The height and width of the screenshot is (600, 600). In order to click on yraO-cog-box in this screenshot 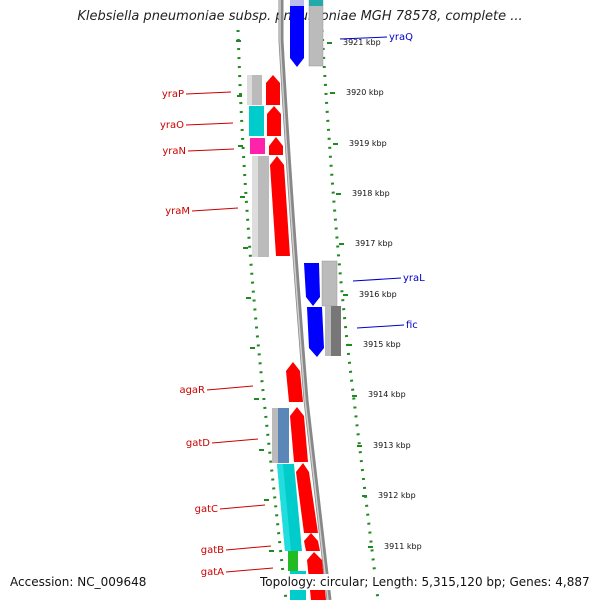, I will do `click(256, 121)`.